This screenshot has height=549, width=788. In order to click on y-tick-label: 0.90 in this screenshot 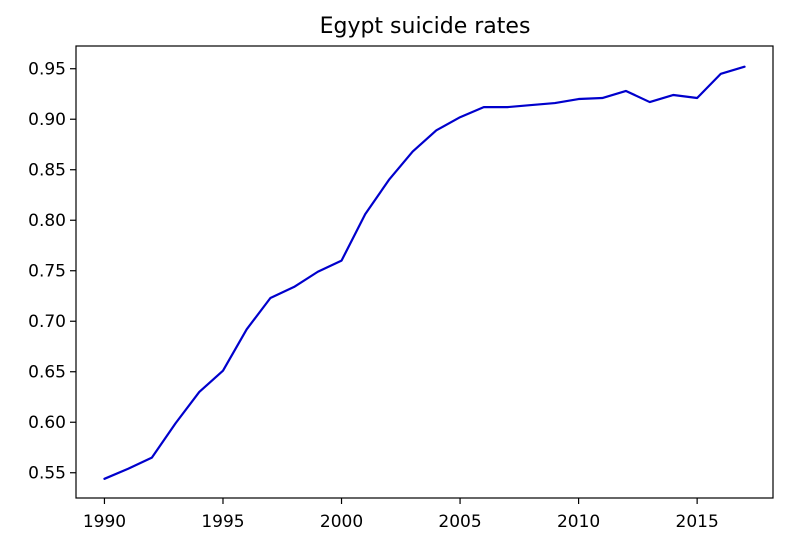, I will do `click(47, 120)`.